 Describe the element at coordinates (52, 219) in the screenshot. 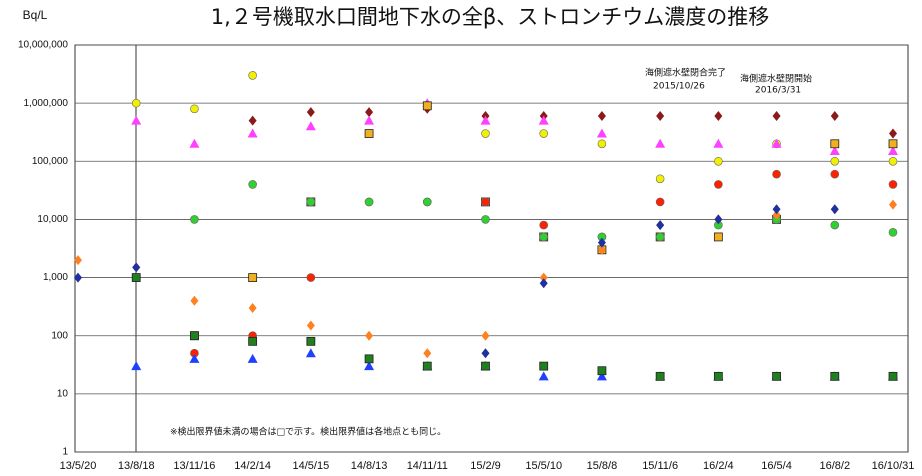

I see `y-tick-label: 10,000` at that location.